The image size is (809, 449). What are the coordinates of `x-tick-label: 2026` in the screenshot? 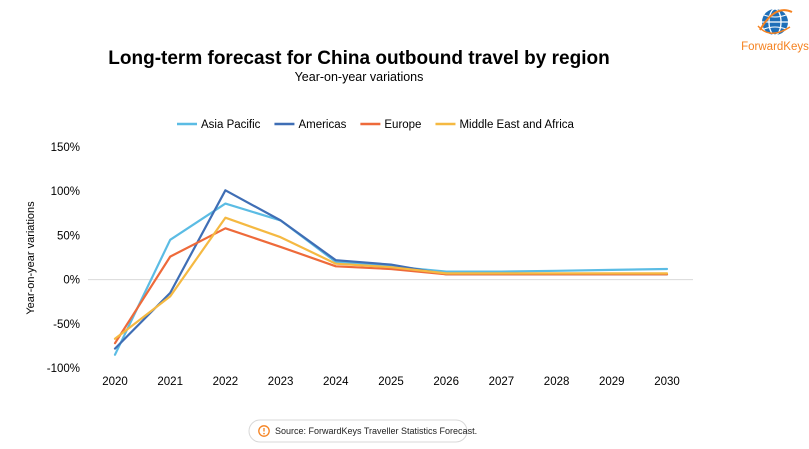 It's located at (446, 382).